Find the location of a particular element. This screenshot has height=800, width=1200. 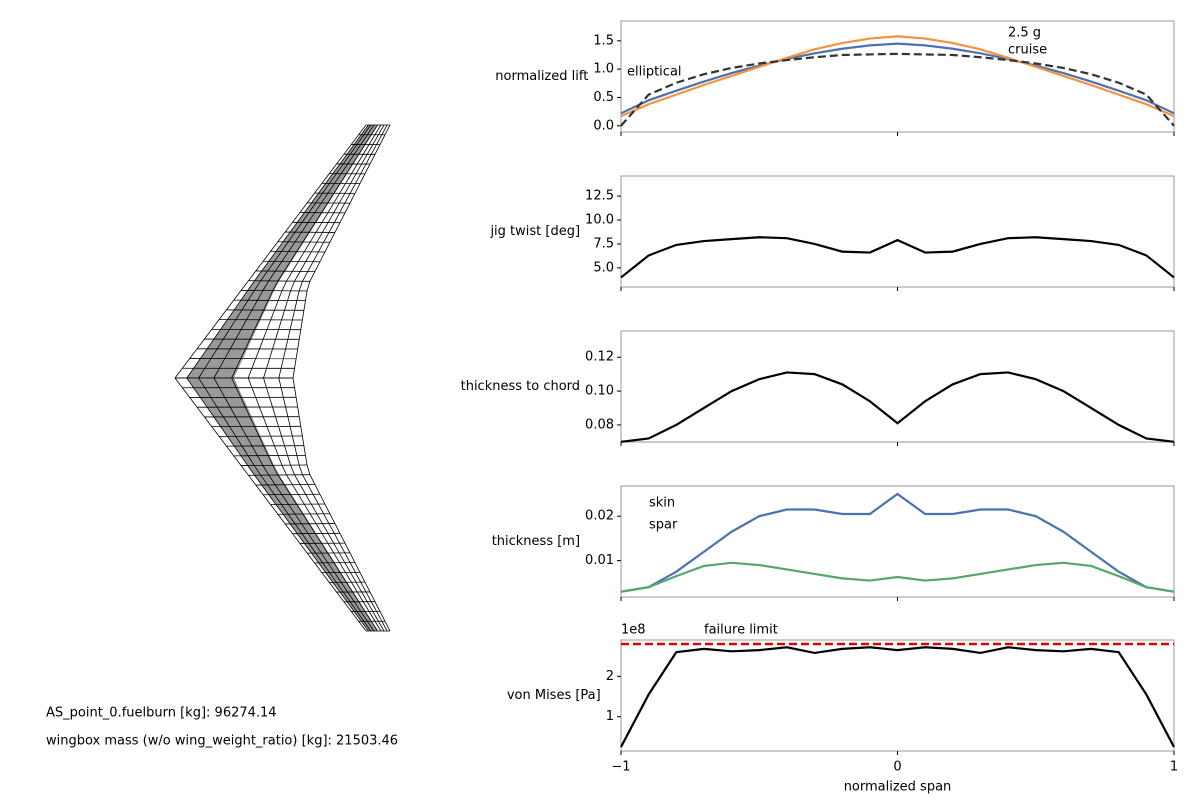

y-tick-label: 0.02 is located at coordinates (599, 516).